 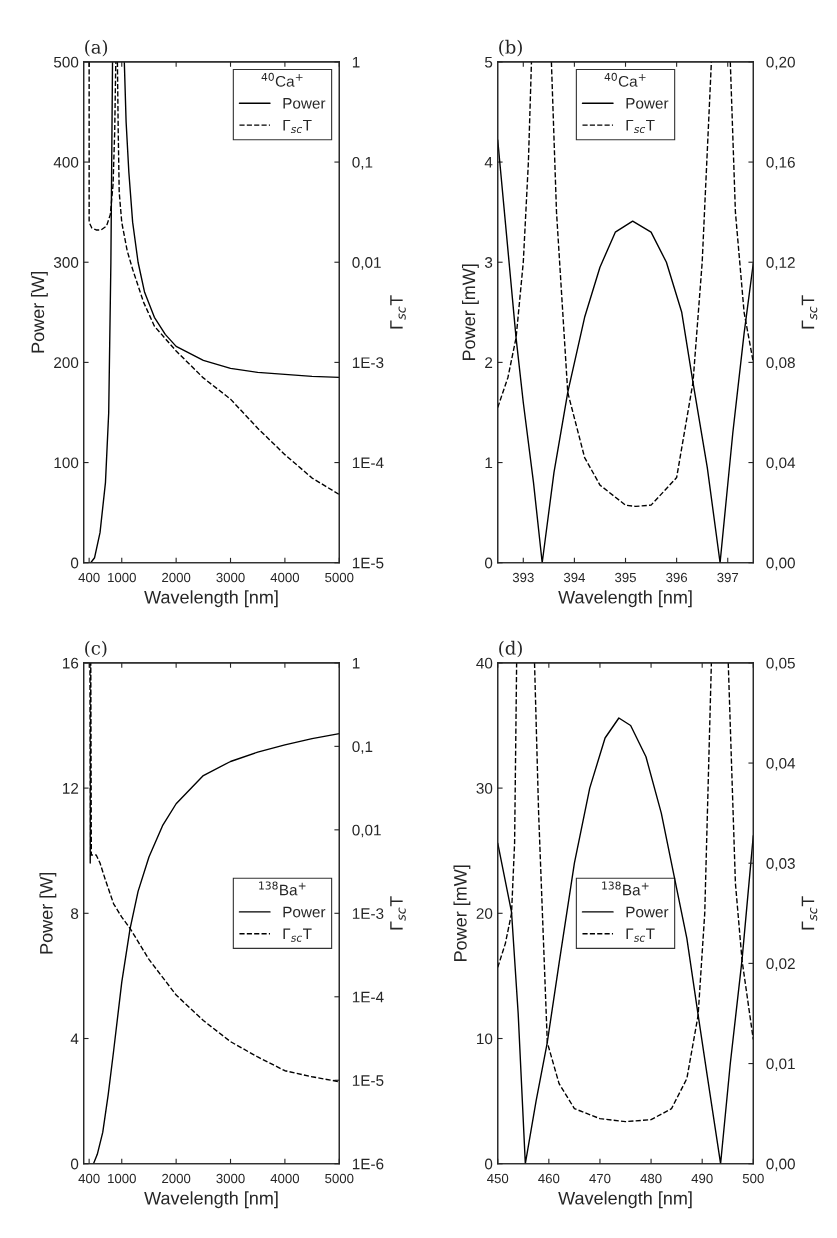 I want to click on y-tick-label: 2, so click(x=489, y=362).